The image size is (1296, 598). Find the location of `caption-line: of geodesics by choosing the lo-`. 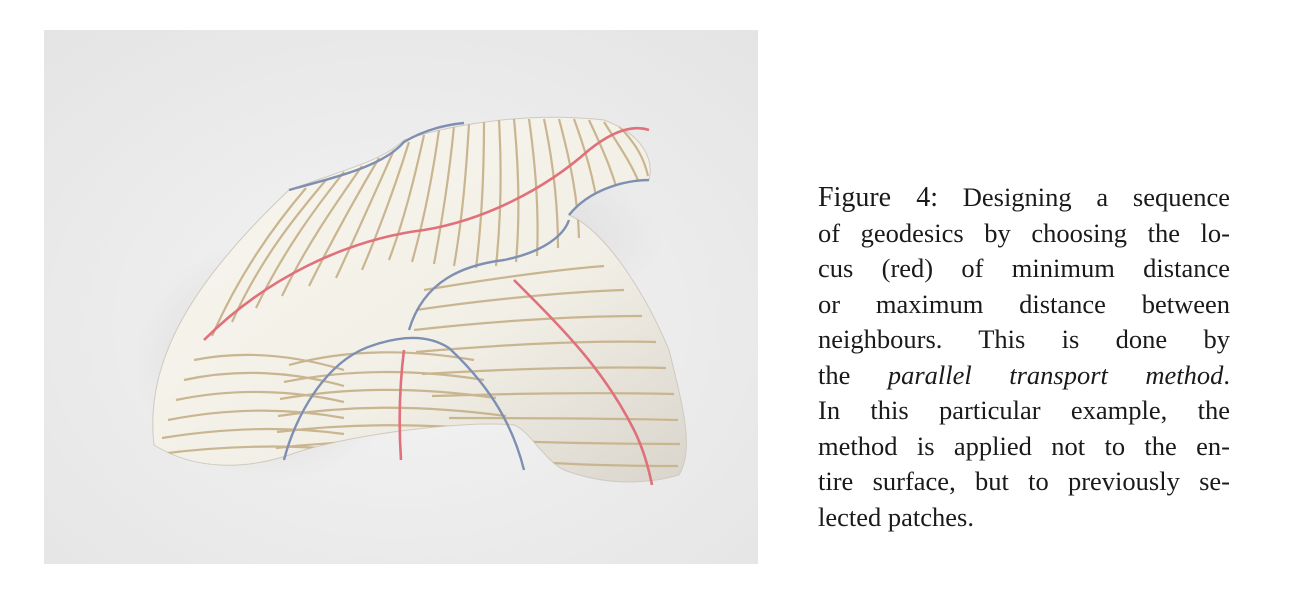

caption-line: of geodesics by choosing the lo- is located at coordinates (1024, 232).